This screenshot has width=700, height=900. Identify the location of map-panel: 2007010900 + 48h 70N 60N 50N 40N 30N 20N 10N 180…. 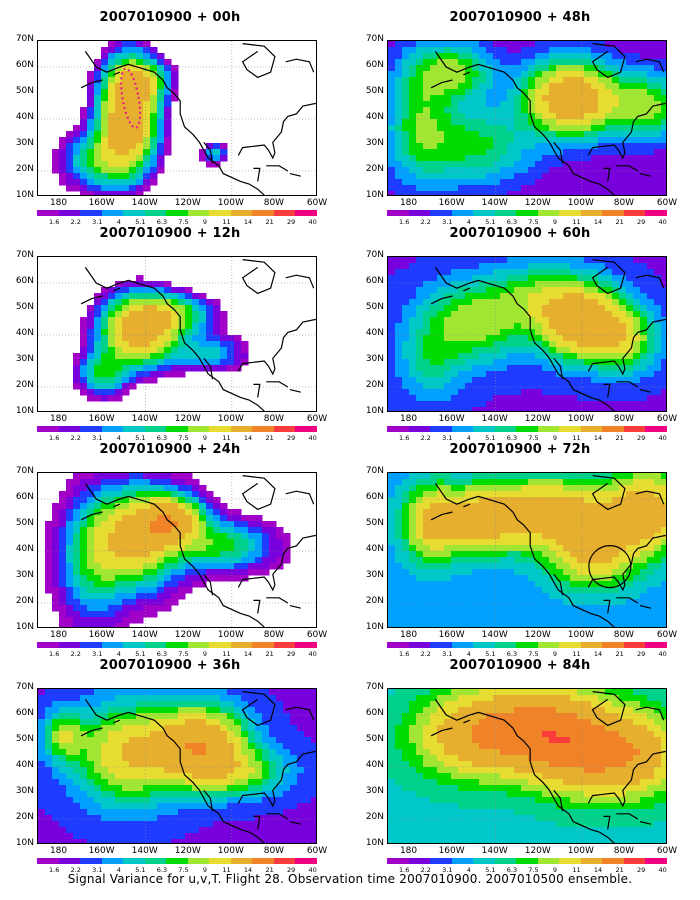
(520, 118).